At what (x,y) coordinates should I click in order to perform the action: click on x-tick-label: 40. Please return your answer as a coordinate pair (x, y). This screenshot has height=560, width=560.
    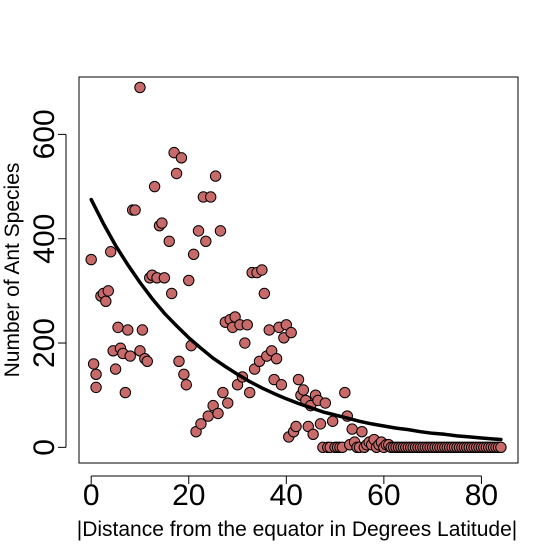
    Looking at the image, I should click on (286, 495).